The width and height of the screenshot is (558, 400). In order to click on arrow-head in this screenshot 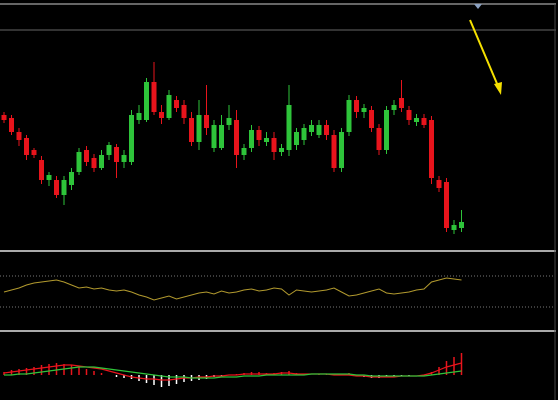, I will do `click(498, 88)`.